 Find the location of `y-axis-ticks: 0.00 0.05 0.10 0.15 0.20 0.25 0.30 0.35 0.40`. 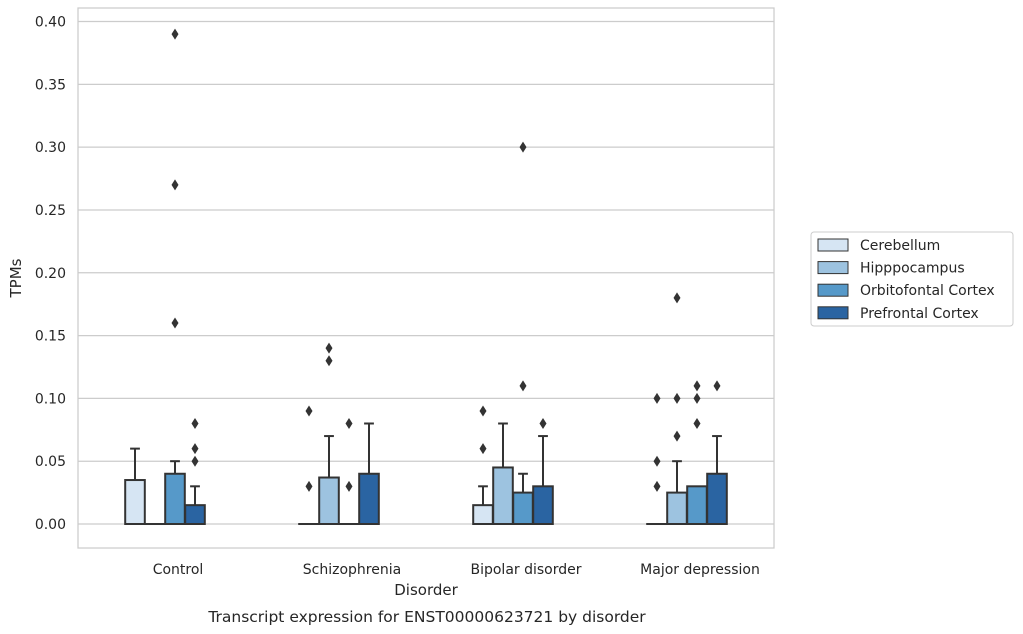

y-axis-ticks: 0.00 0.05 0.10 0.15 0.20 0.25 0.30 0.35 0.40 is located at coordinates (50, 274).